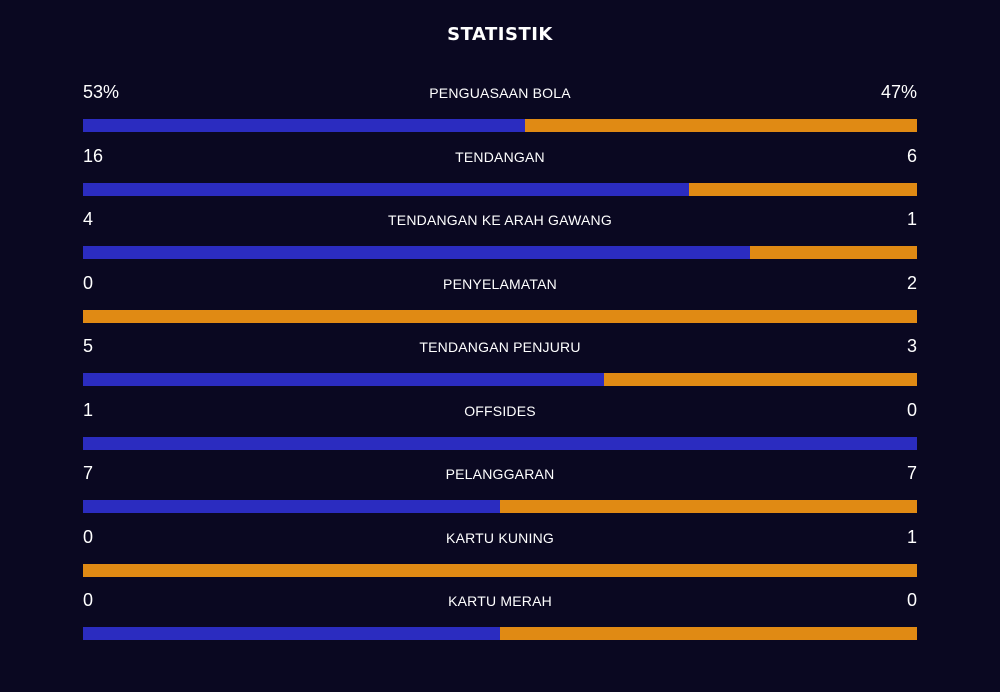 This screenshot has height=692, width=1000. What do you see at coordinates (911, 473) in the screenshot?
I see `away-value: 7` at bounding box center [911, 473].